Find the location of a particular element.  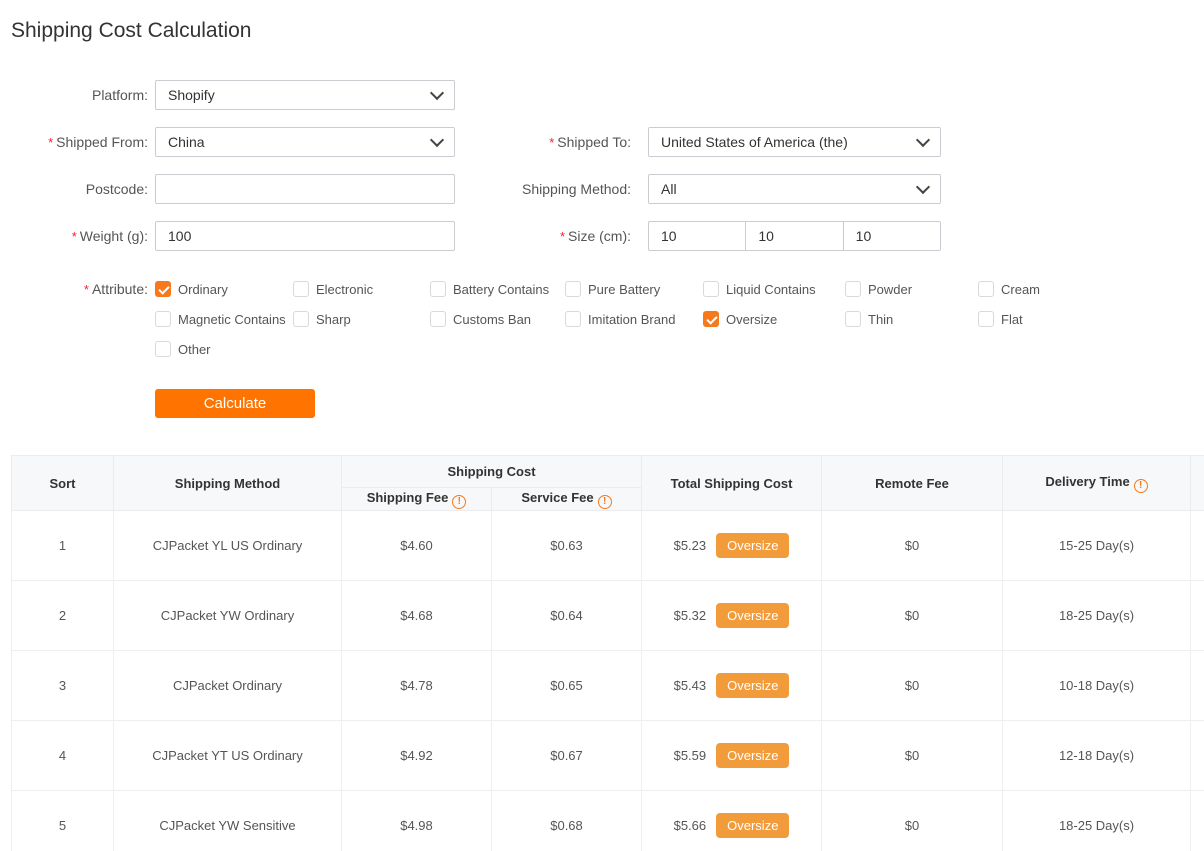

weight-input is located at coordinates (305, 236).